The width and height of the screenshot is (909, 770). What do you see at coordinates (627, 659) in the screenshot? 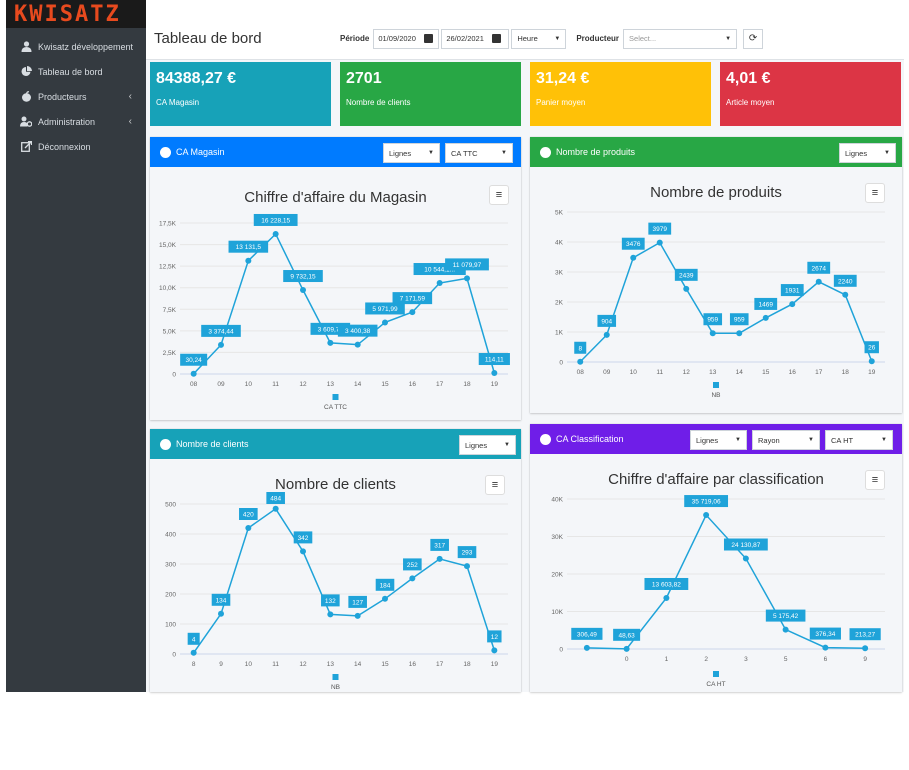
I see `x-tick-label: 0` at bounding box center [627, 659].